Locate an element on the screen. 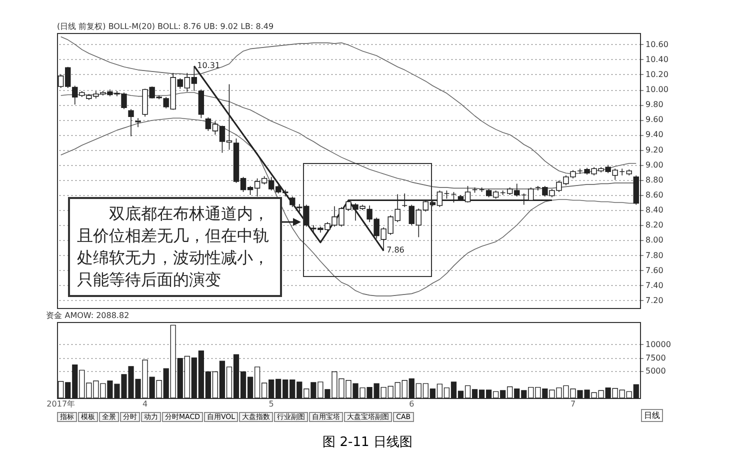 This screenshot has height=472, width=735. y-tick-label: 10.60 is located at coordinates (657, 44).